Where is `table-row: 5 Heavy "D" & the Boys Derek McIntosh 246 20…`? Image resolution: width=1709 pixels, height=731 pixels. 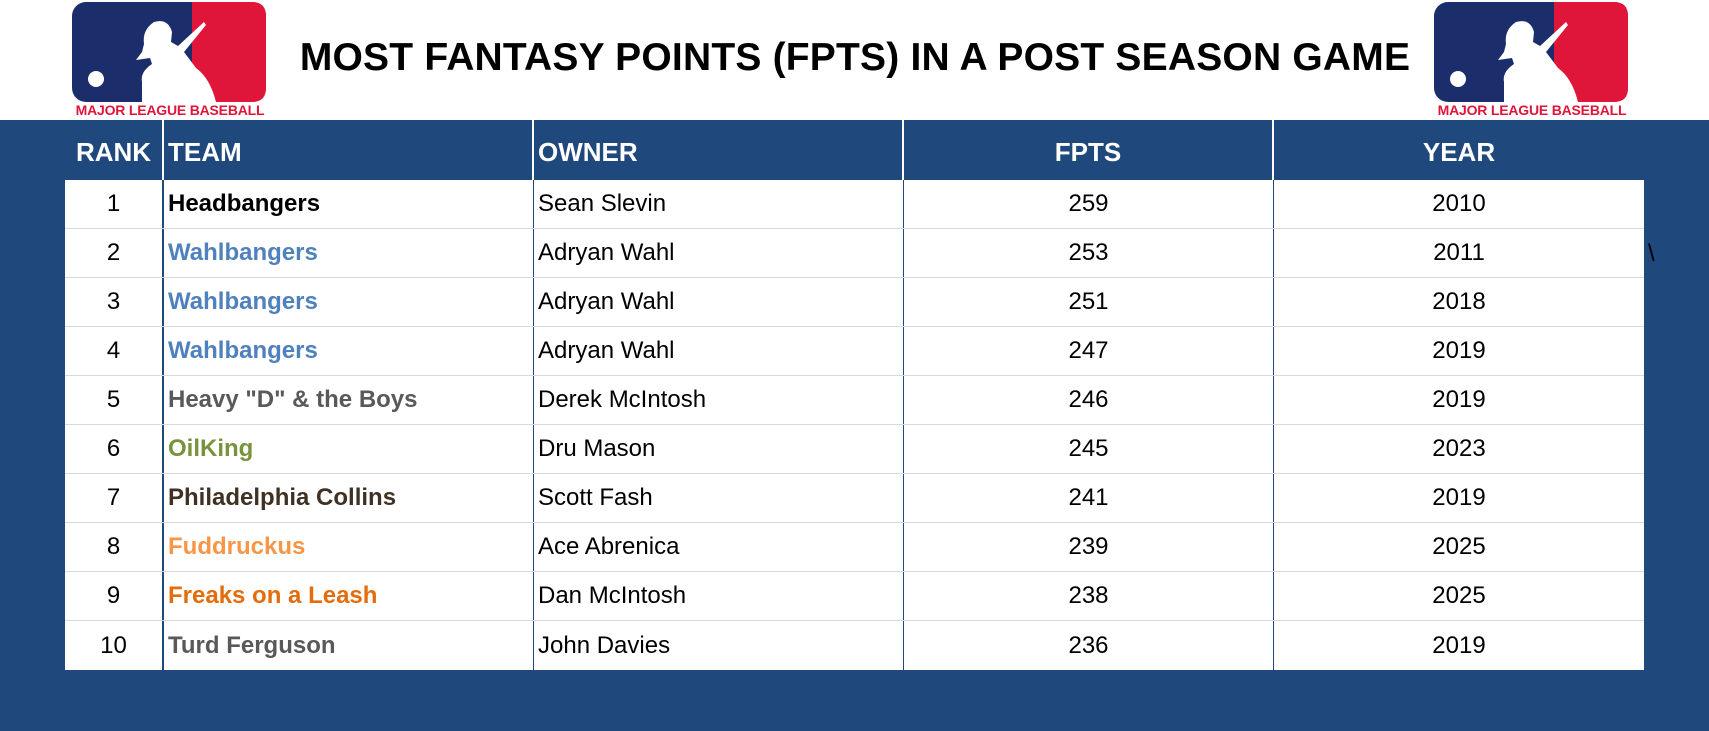
table-row: 5 Heavy "D" & the Boys Derek McIntosh 246 20… is located at coordinates (854, 400).